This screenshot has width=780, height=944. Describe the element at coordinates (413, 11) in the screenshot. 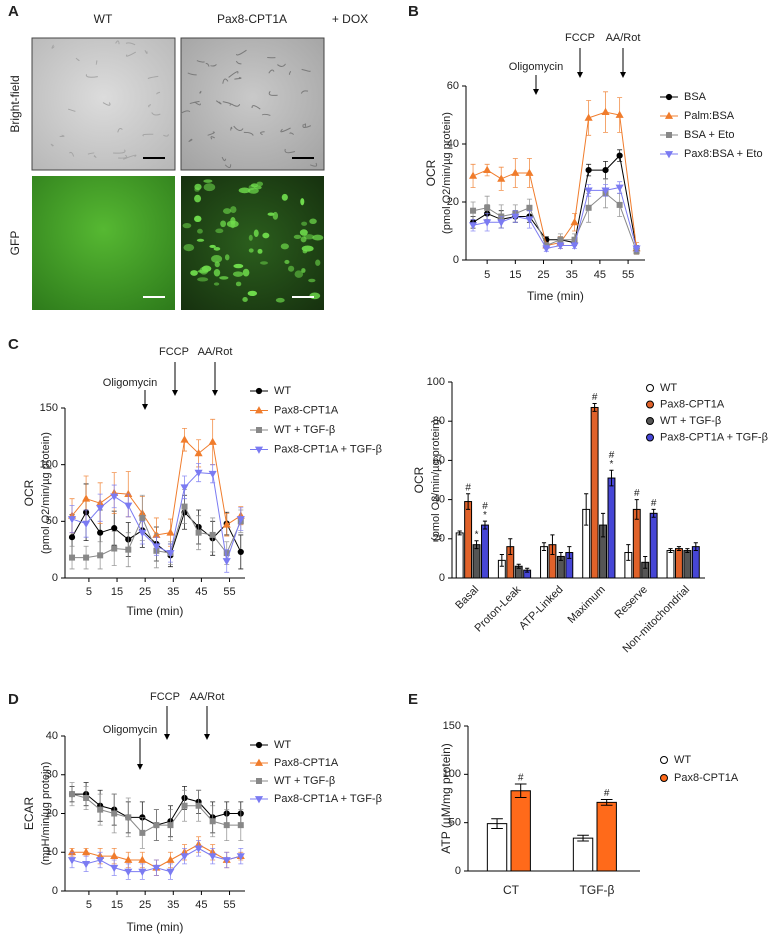

I see `panel-letter: B` at that location.